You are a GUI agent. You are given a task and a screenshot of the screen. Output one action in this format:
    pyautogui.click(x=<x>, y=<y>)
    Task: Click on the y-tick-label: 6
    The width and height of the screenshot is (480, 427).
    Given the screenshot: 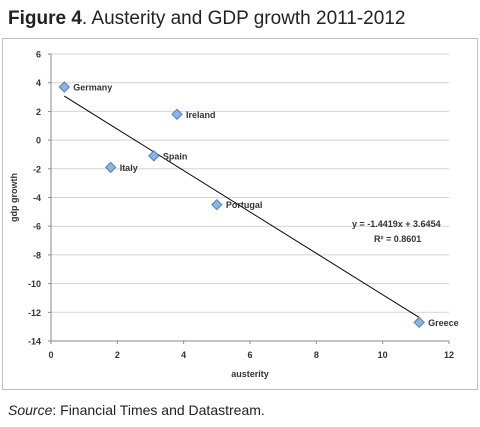 What is the action you would take?
    pyautogui.click(x=38, y=55)
    